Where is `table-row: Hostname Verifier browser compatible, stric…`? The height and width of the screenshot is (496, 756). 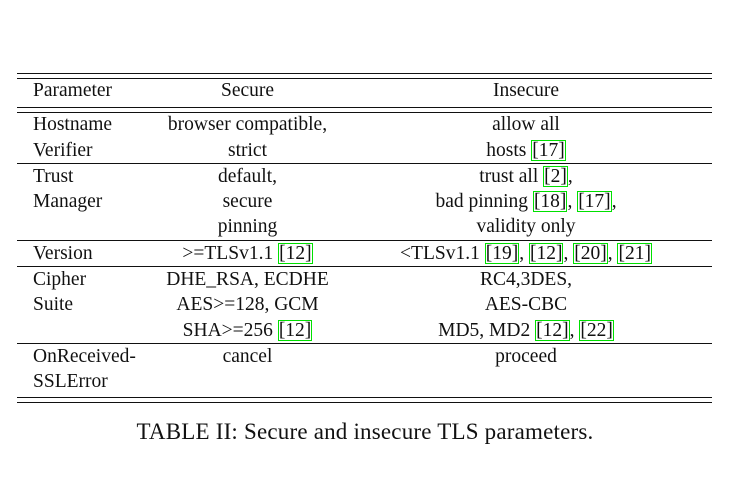
table-row: Hostname Verifier browser compatible, stric… is located at coordinates (364, 137).